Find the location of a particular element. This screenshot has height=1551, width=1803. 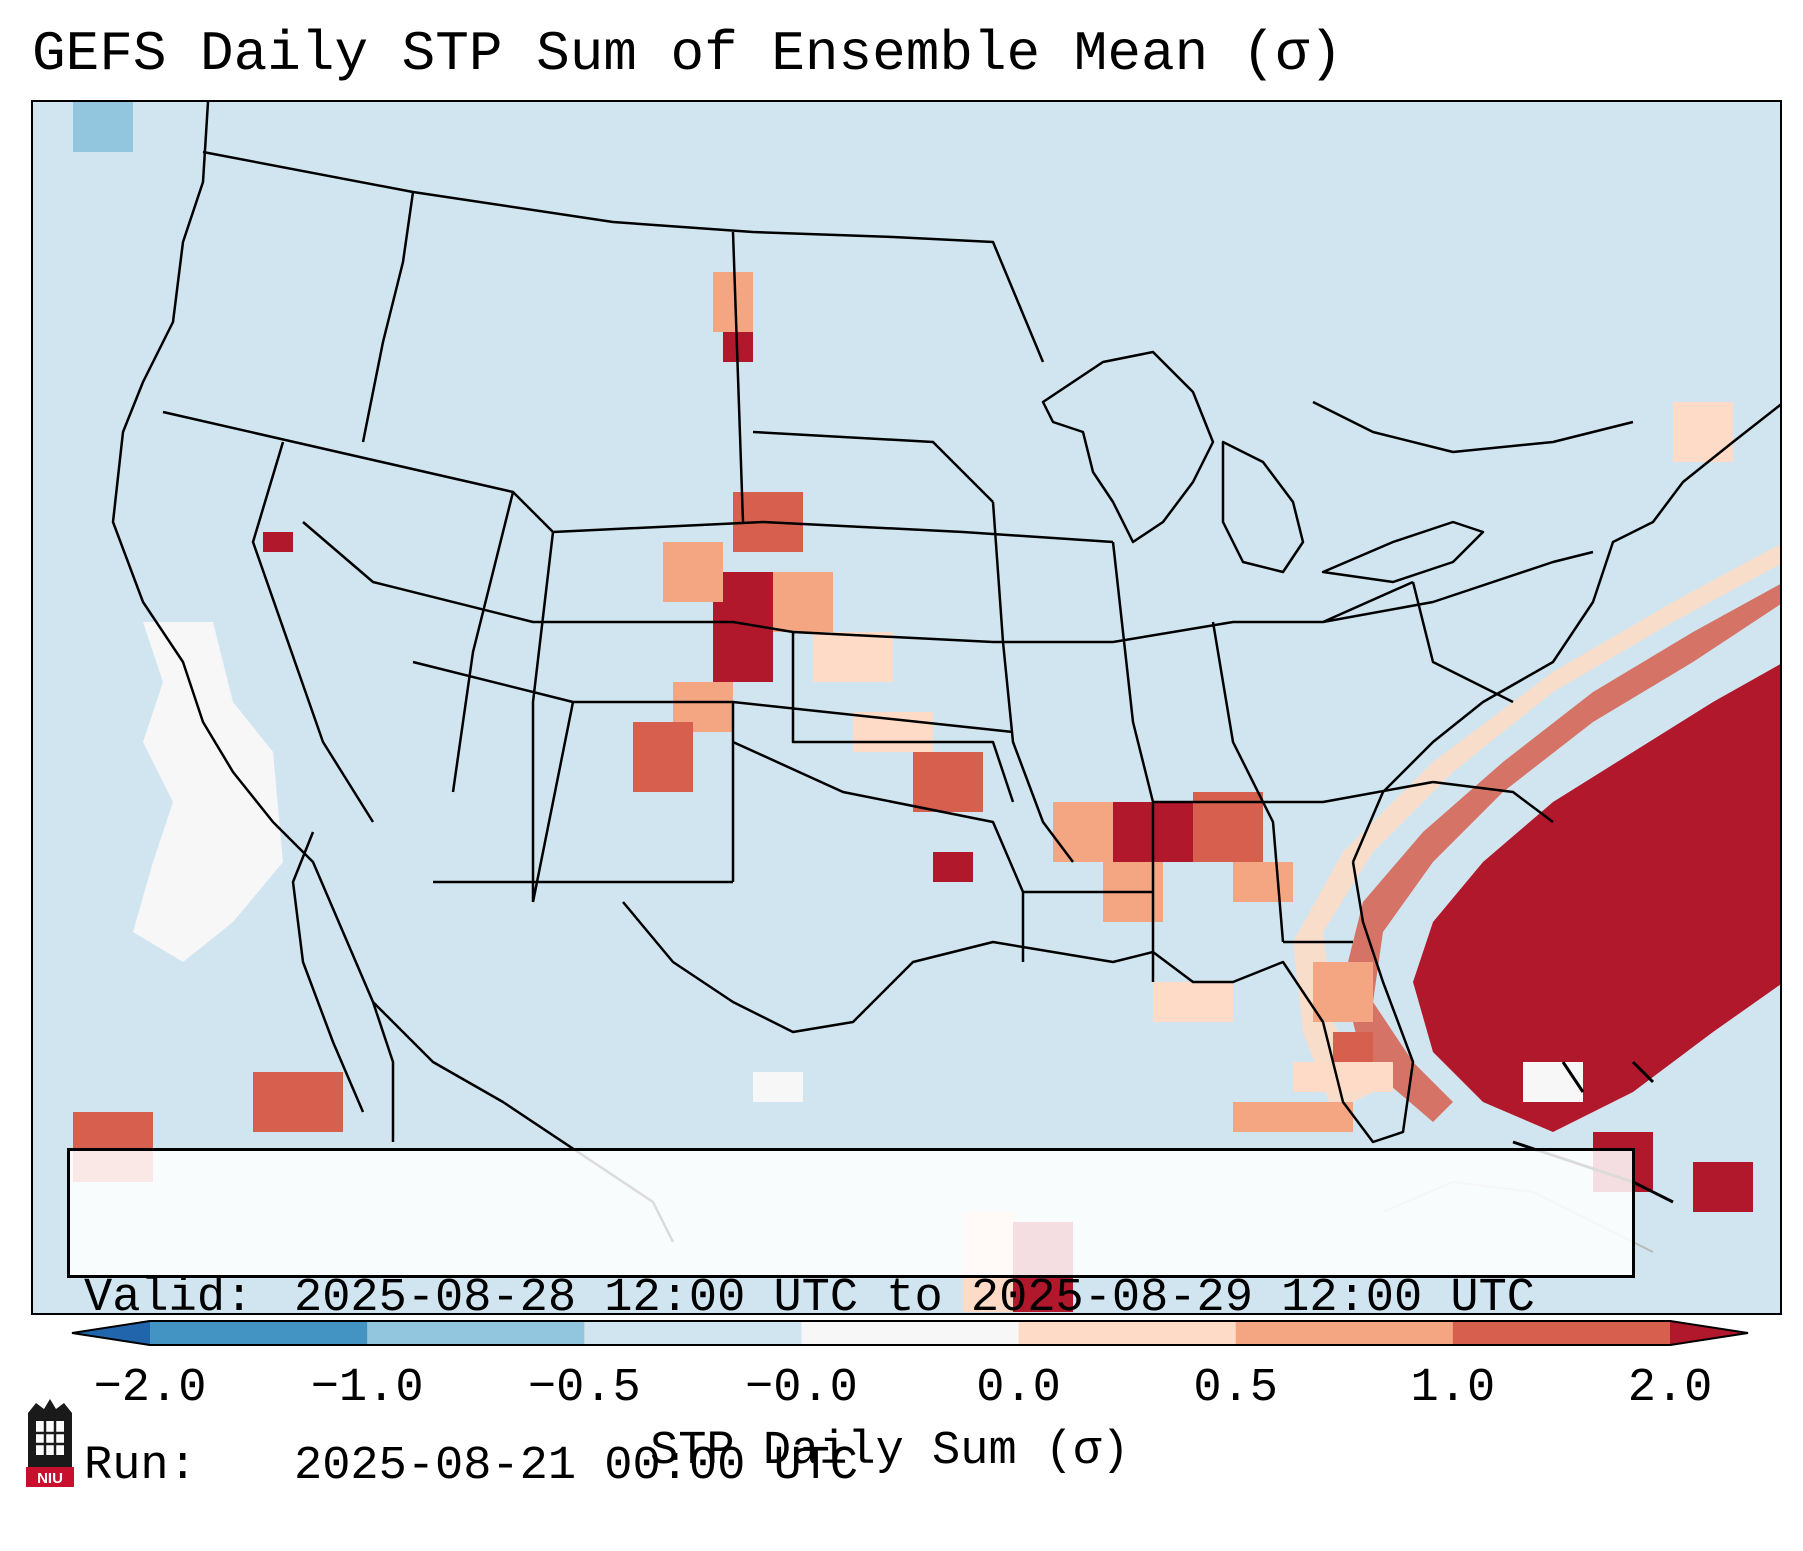

logo-window is located at coordinates (50, 1438).